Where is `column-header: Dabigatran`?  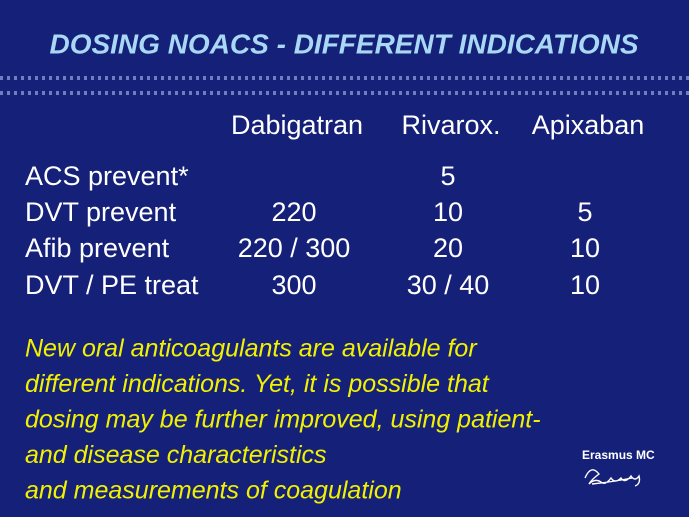
column-header: Dabigatran is located at coordinates (297, 125).